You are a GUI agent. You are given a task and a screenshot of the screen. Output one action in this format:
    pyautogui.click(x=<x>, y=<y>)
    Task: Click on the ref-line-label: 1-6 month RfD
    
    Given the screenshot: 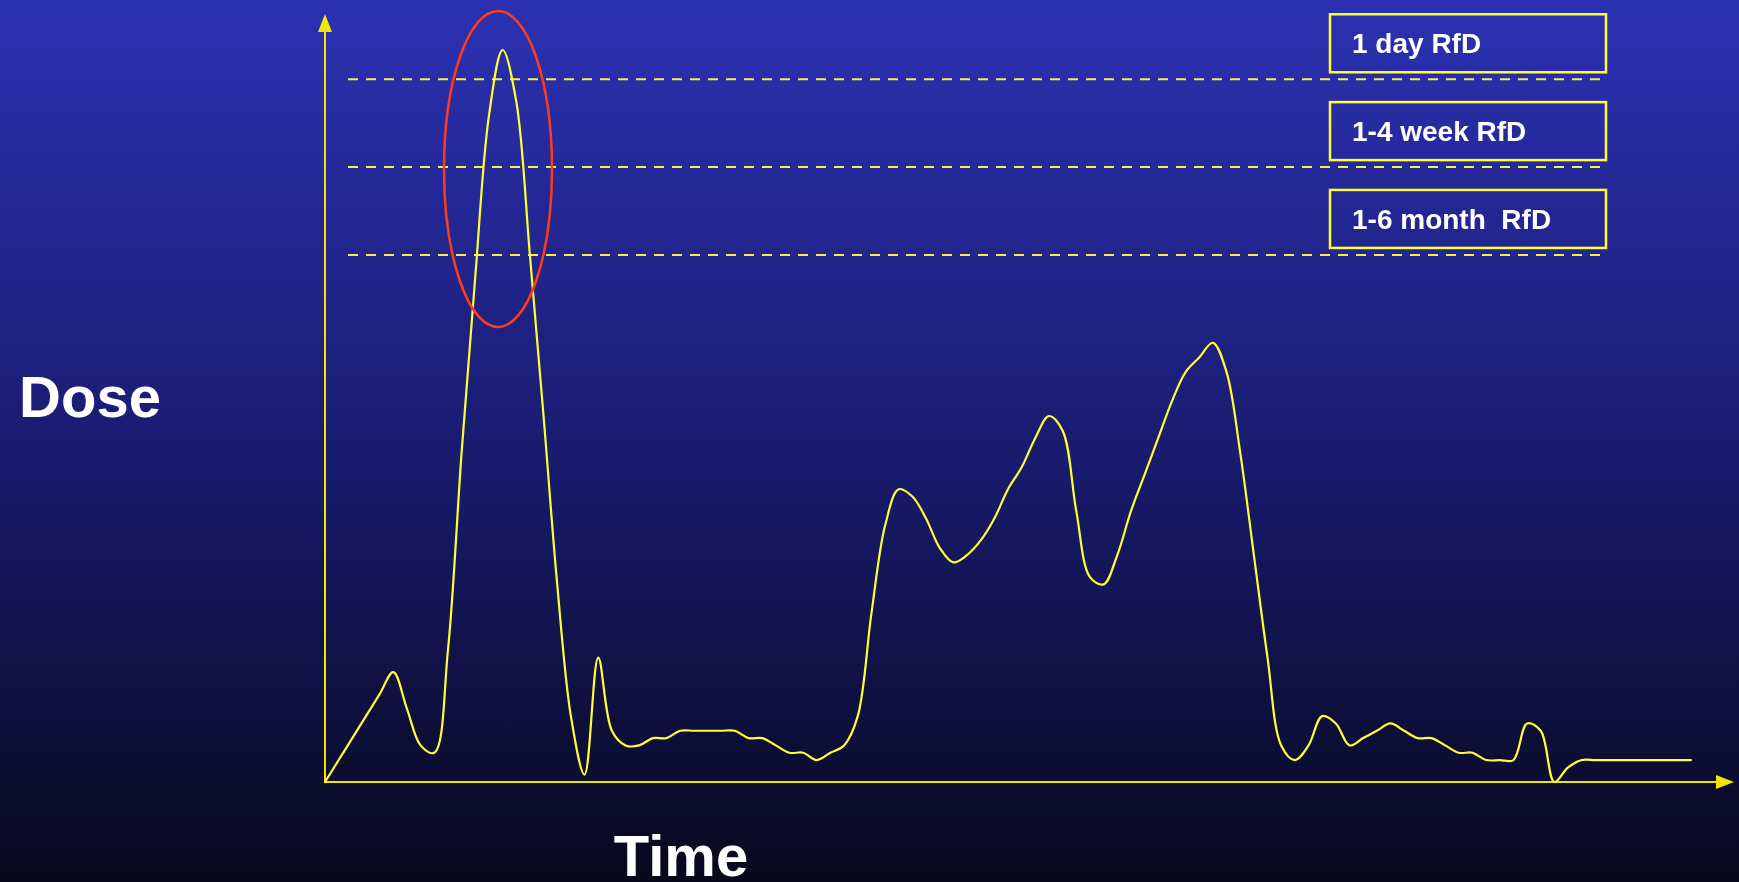 What is the action you would take?
    pyautogui.click(x=1452, y=219)
    